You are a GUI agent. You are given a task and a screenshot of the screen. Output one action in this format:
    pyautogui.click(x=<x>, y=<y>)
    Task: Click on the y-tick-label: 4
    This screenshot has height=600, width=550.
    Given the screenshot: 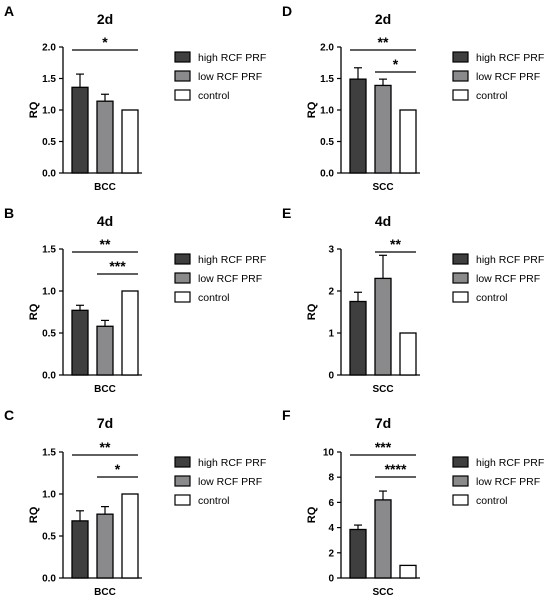 What is the action you would take?
    pyautogui.click(x=331, y=528)
    